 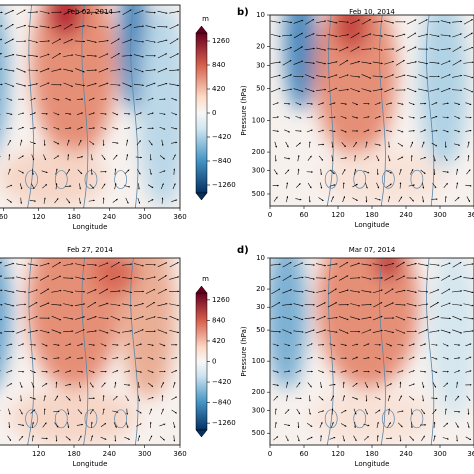 What do you see at coordinates (214, 362) in the screenshot?
I see `colorbar-tick-label: 0` at bounding box center [214, 362].